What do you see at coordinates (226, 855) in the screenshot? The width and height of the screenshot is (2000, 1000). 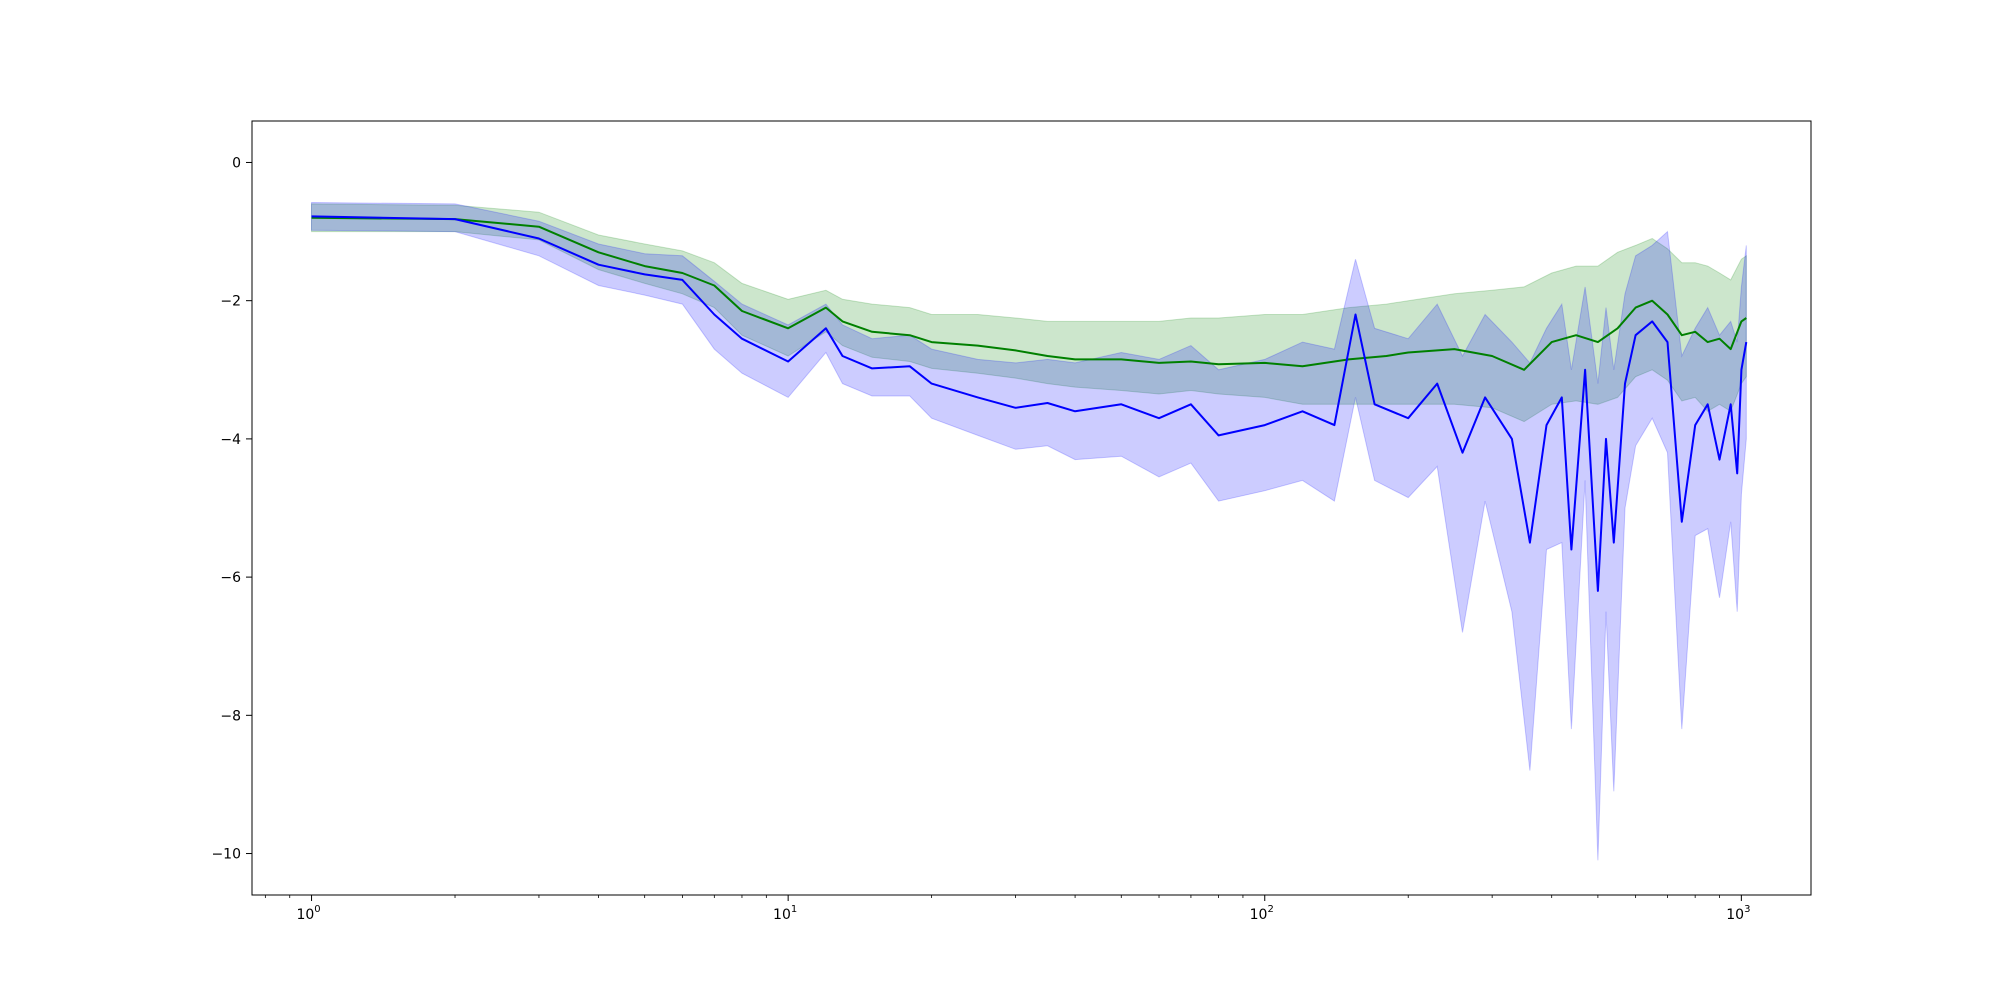 I see `y-tick-label: −10` at bounding box center [226, 855].